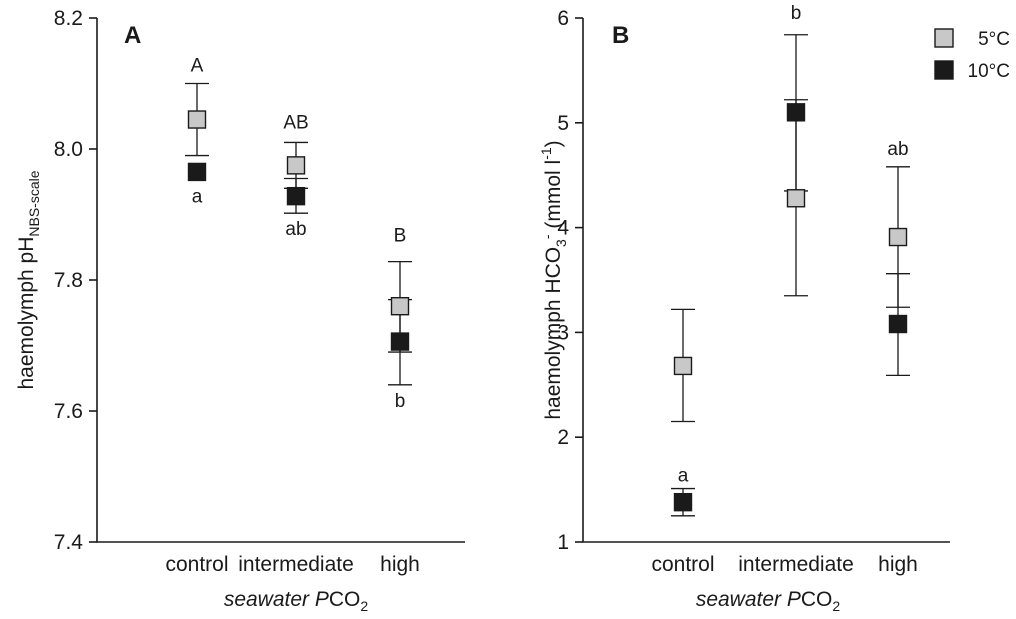 This screenshot has width=1016, height=619. I want to click on significance-label-upper: AB, so click(295, 122).